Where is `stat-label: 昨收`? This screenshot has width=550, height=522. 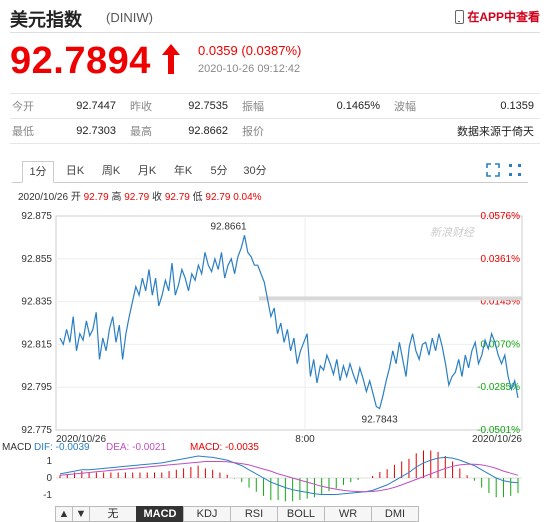
stat-label: 昨收 is located at coordinates (145, 106).